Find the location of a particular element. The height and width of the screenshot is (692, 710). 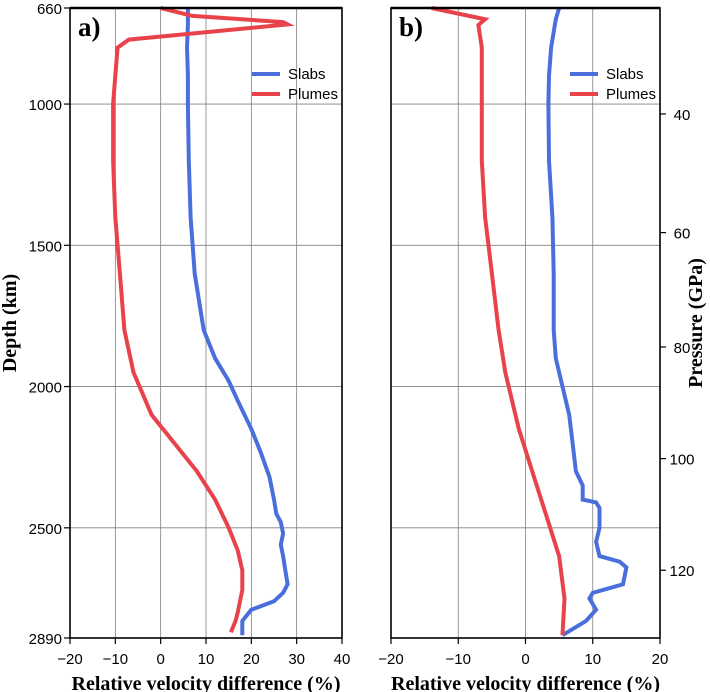

y-tick-label: 60 is located at coordinates (682, 234).